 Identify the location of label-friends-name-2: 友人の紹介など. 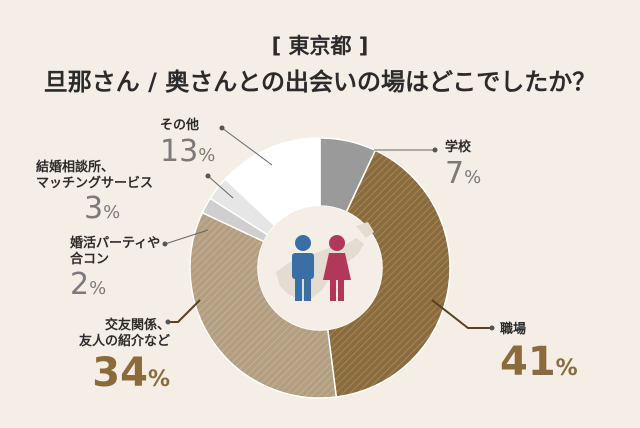
(124, 341).